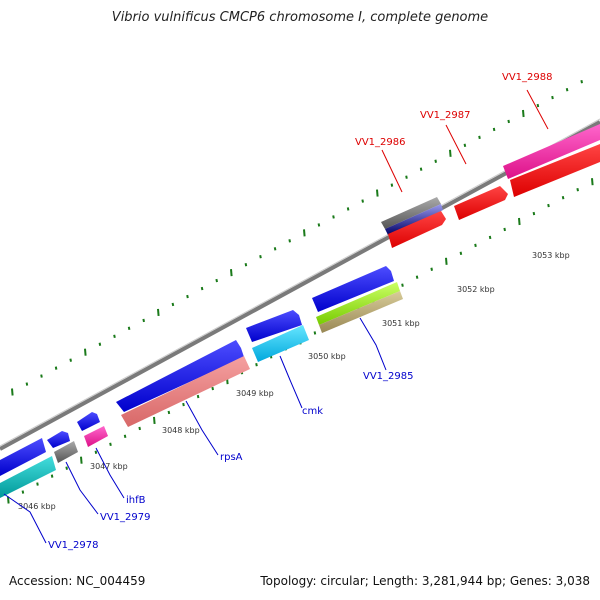 This screenshot has width=600, height=600. Describe the element at coordinates (388, 376) in the screenshot. I see `gene-label-vv1-2985: VV1_2985` at that location.